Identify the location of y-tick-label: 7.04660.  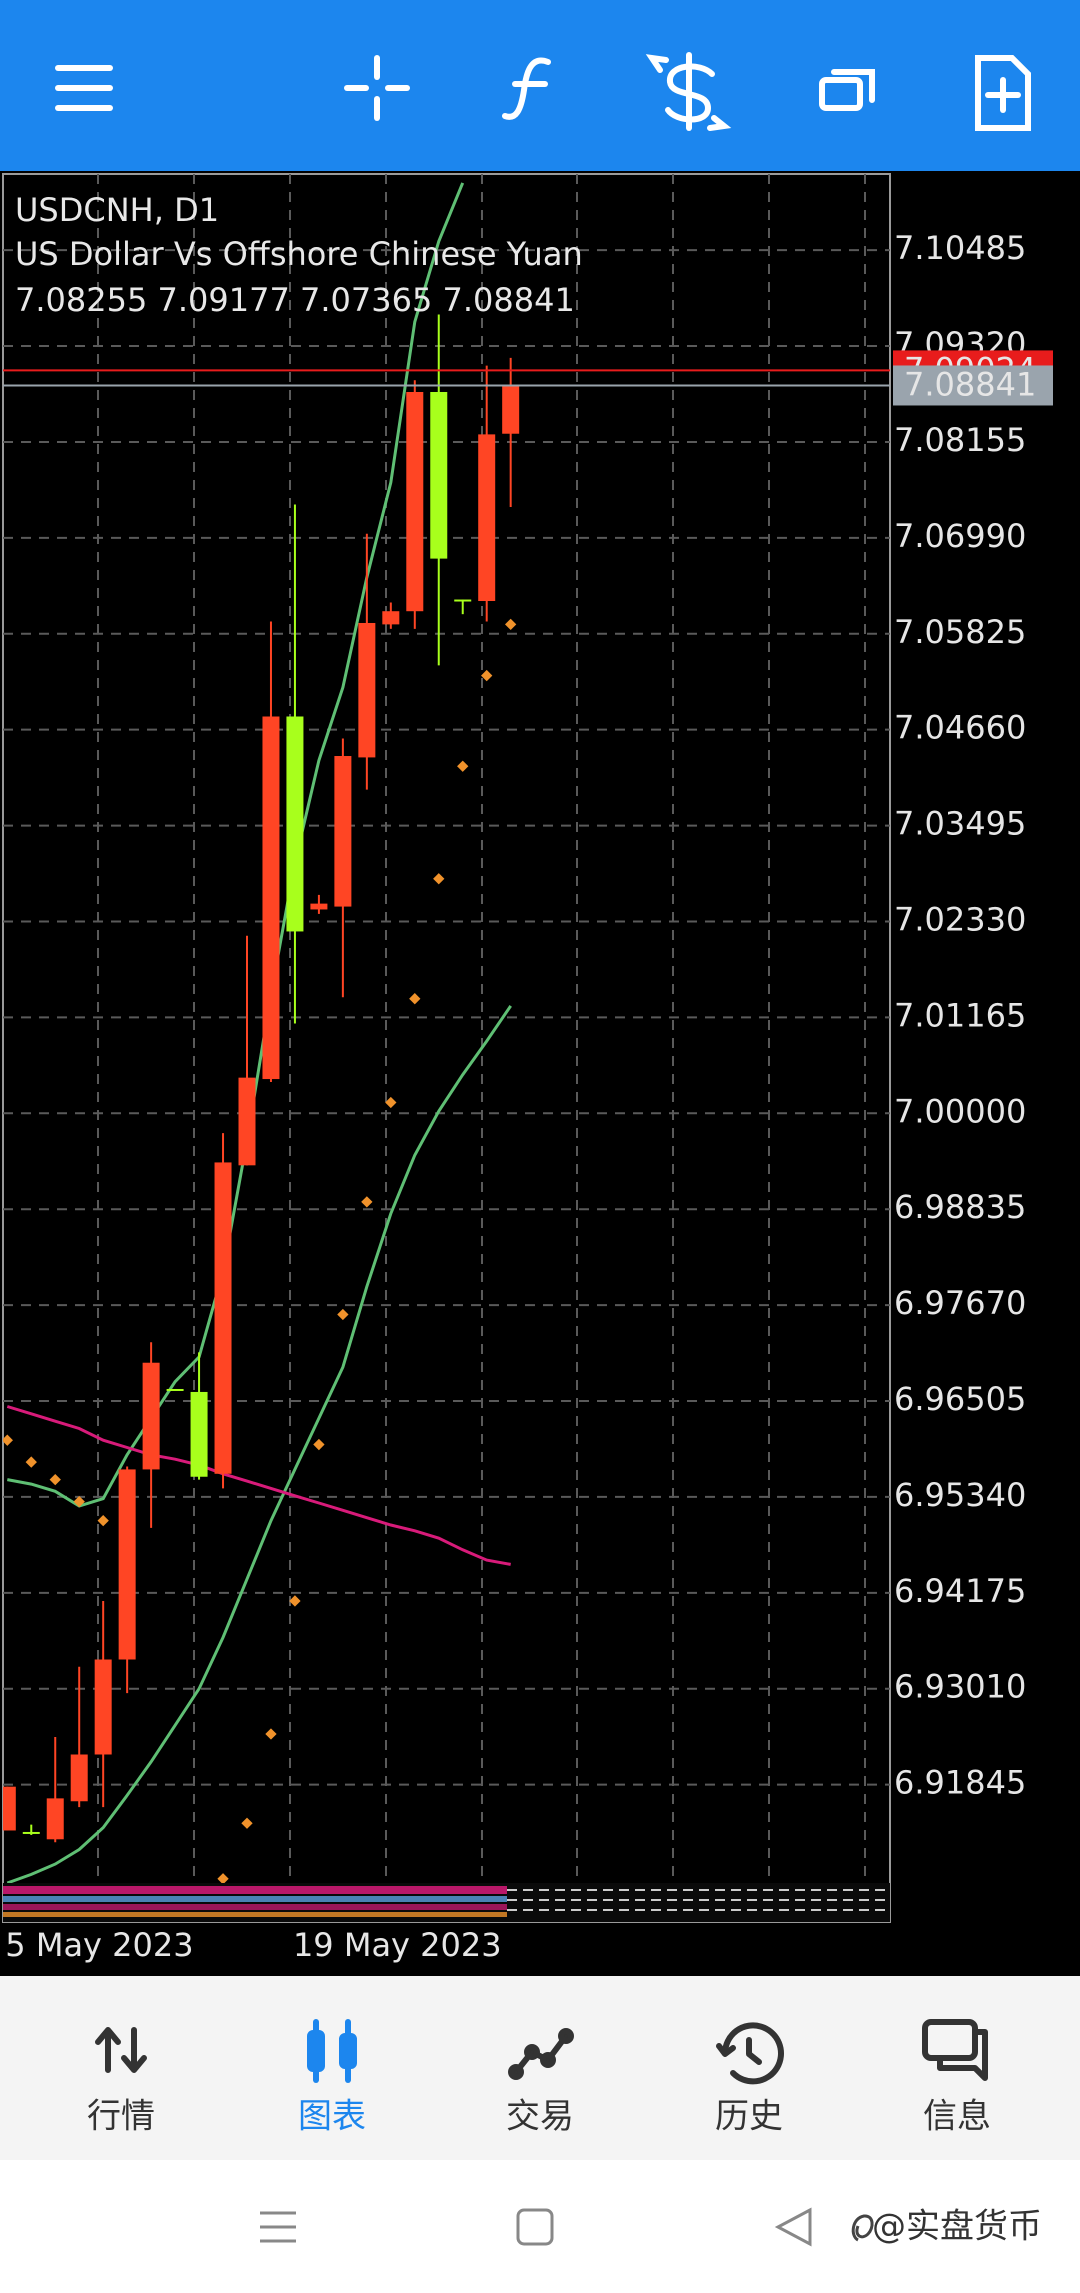
(960, 728).